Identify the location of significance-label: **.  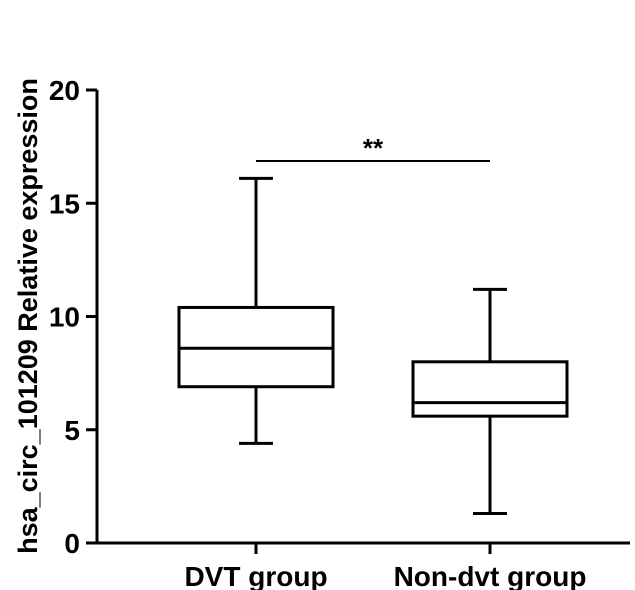
(373, 148).